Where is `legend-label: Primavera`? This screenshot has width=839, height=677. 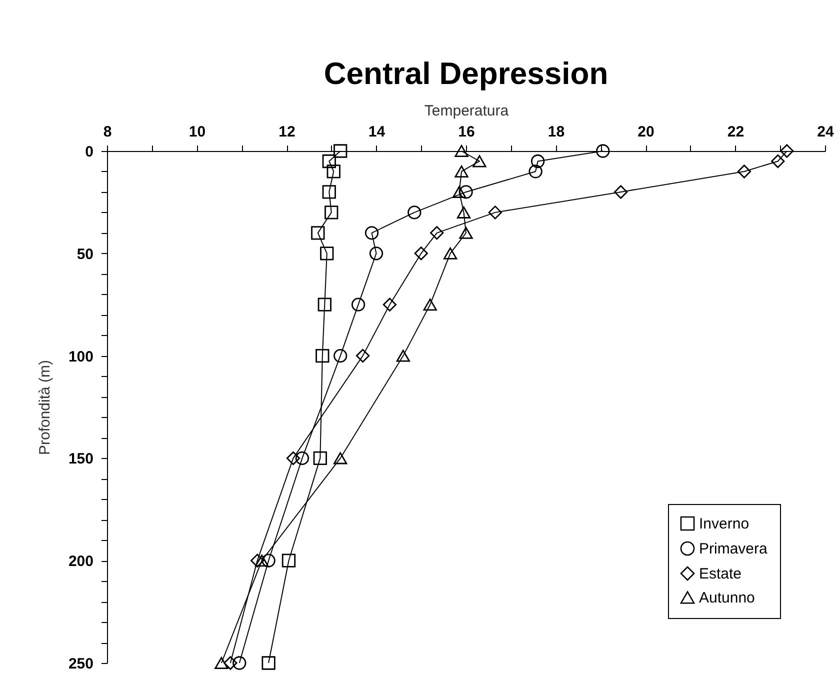 legend-label: Primavera is located at coordinates (733, 549).